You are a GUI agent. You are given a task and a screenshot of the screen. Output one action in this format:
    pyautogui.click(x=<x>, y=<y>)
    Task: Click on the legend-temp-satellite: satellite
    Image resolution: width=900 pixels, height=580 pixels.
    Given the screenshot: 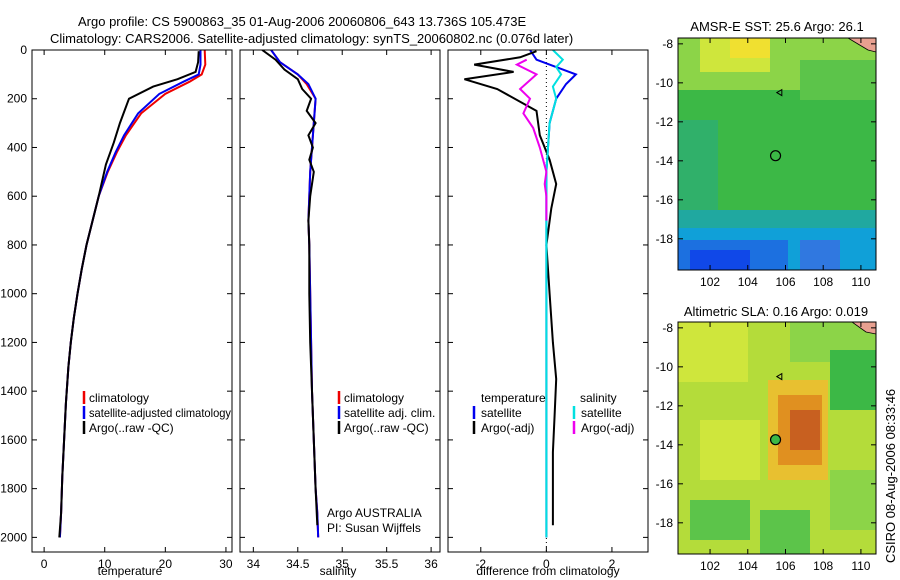 What is the action you would take?
    pyautogui.click(x=501, y=413)
    